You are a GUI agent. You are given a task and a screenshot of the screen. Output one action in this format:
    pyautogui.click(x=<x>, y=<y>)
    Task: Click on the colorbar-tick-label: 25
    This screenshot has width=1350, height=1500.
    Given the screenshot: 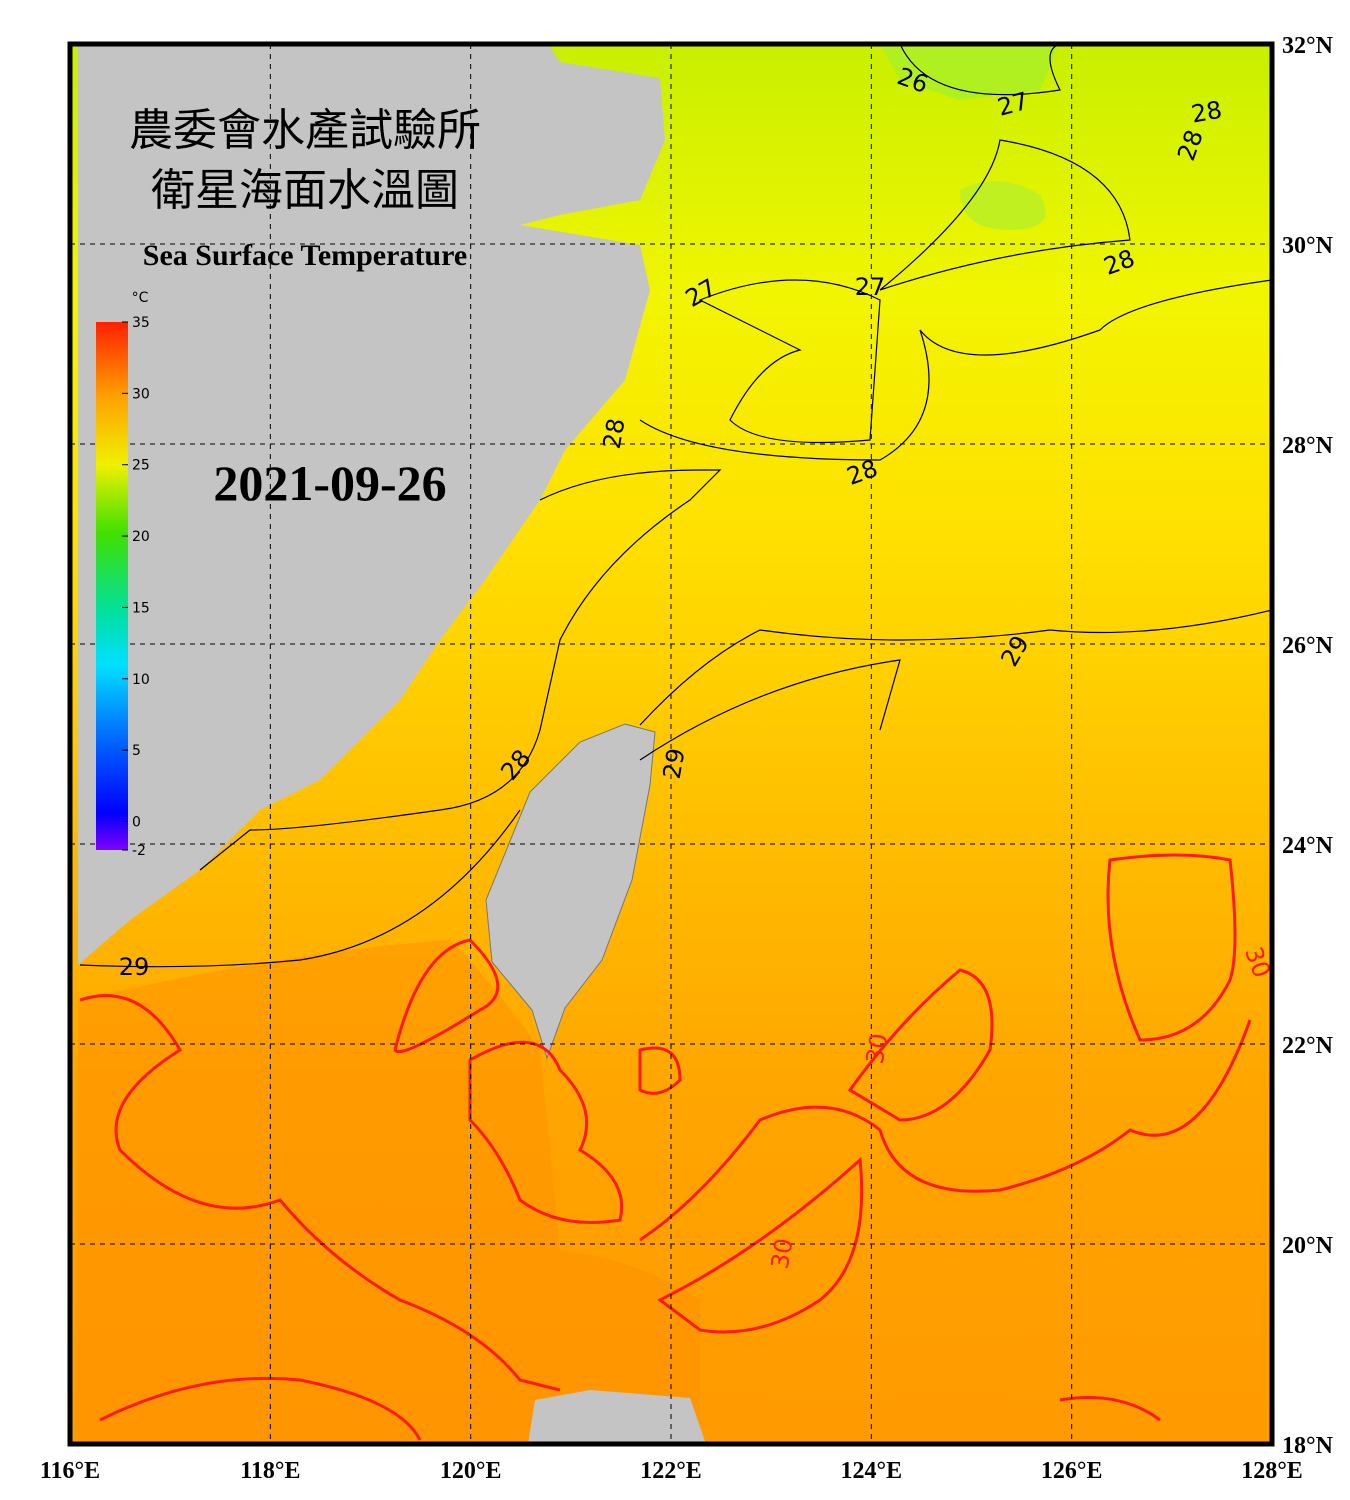 What is the action you would take?
    pyautogui.click(x=141, y=466)
    